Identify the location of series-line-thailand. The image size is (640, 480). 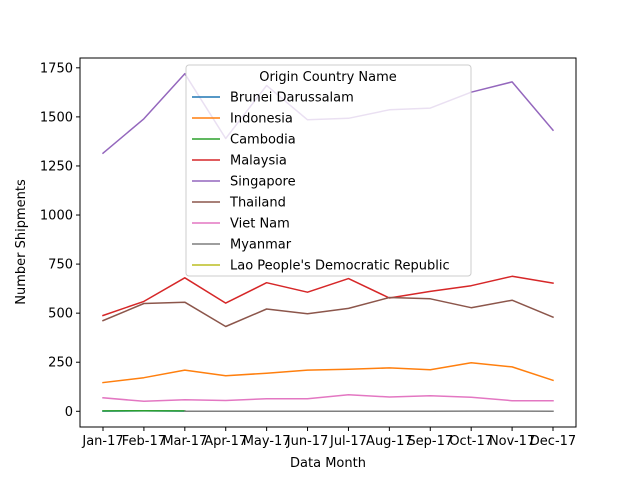
(328, 312).